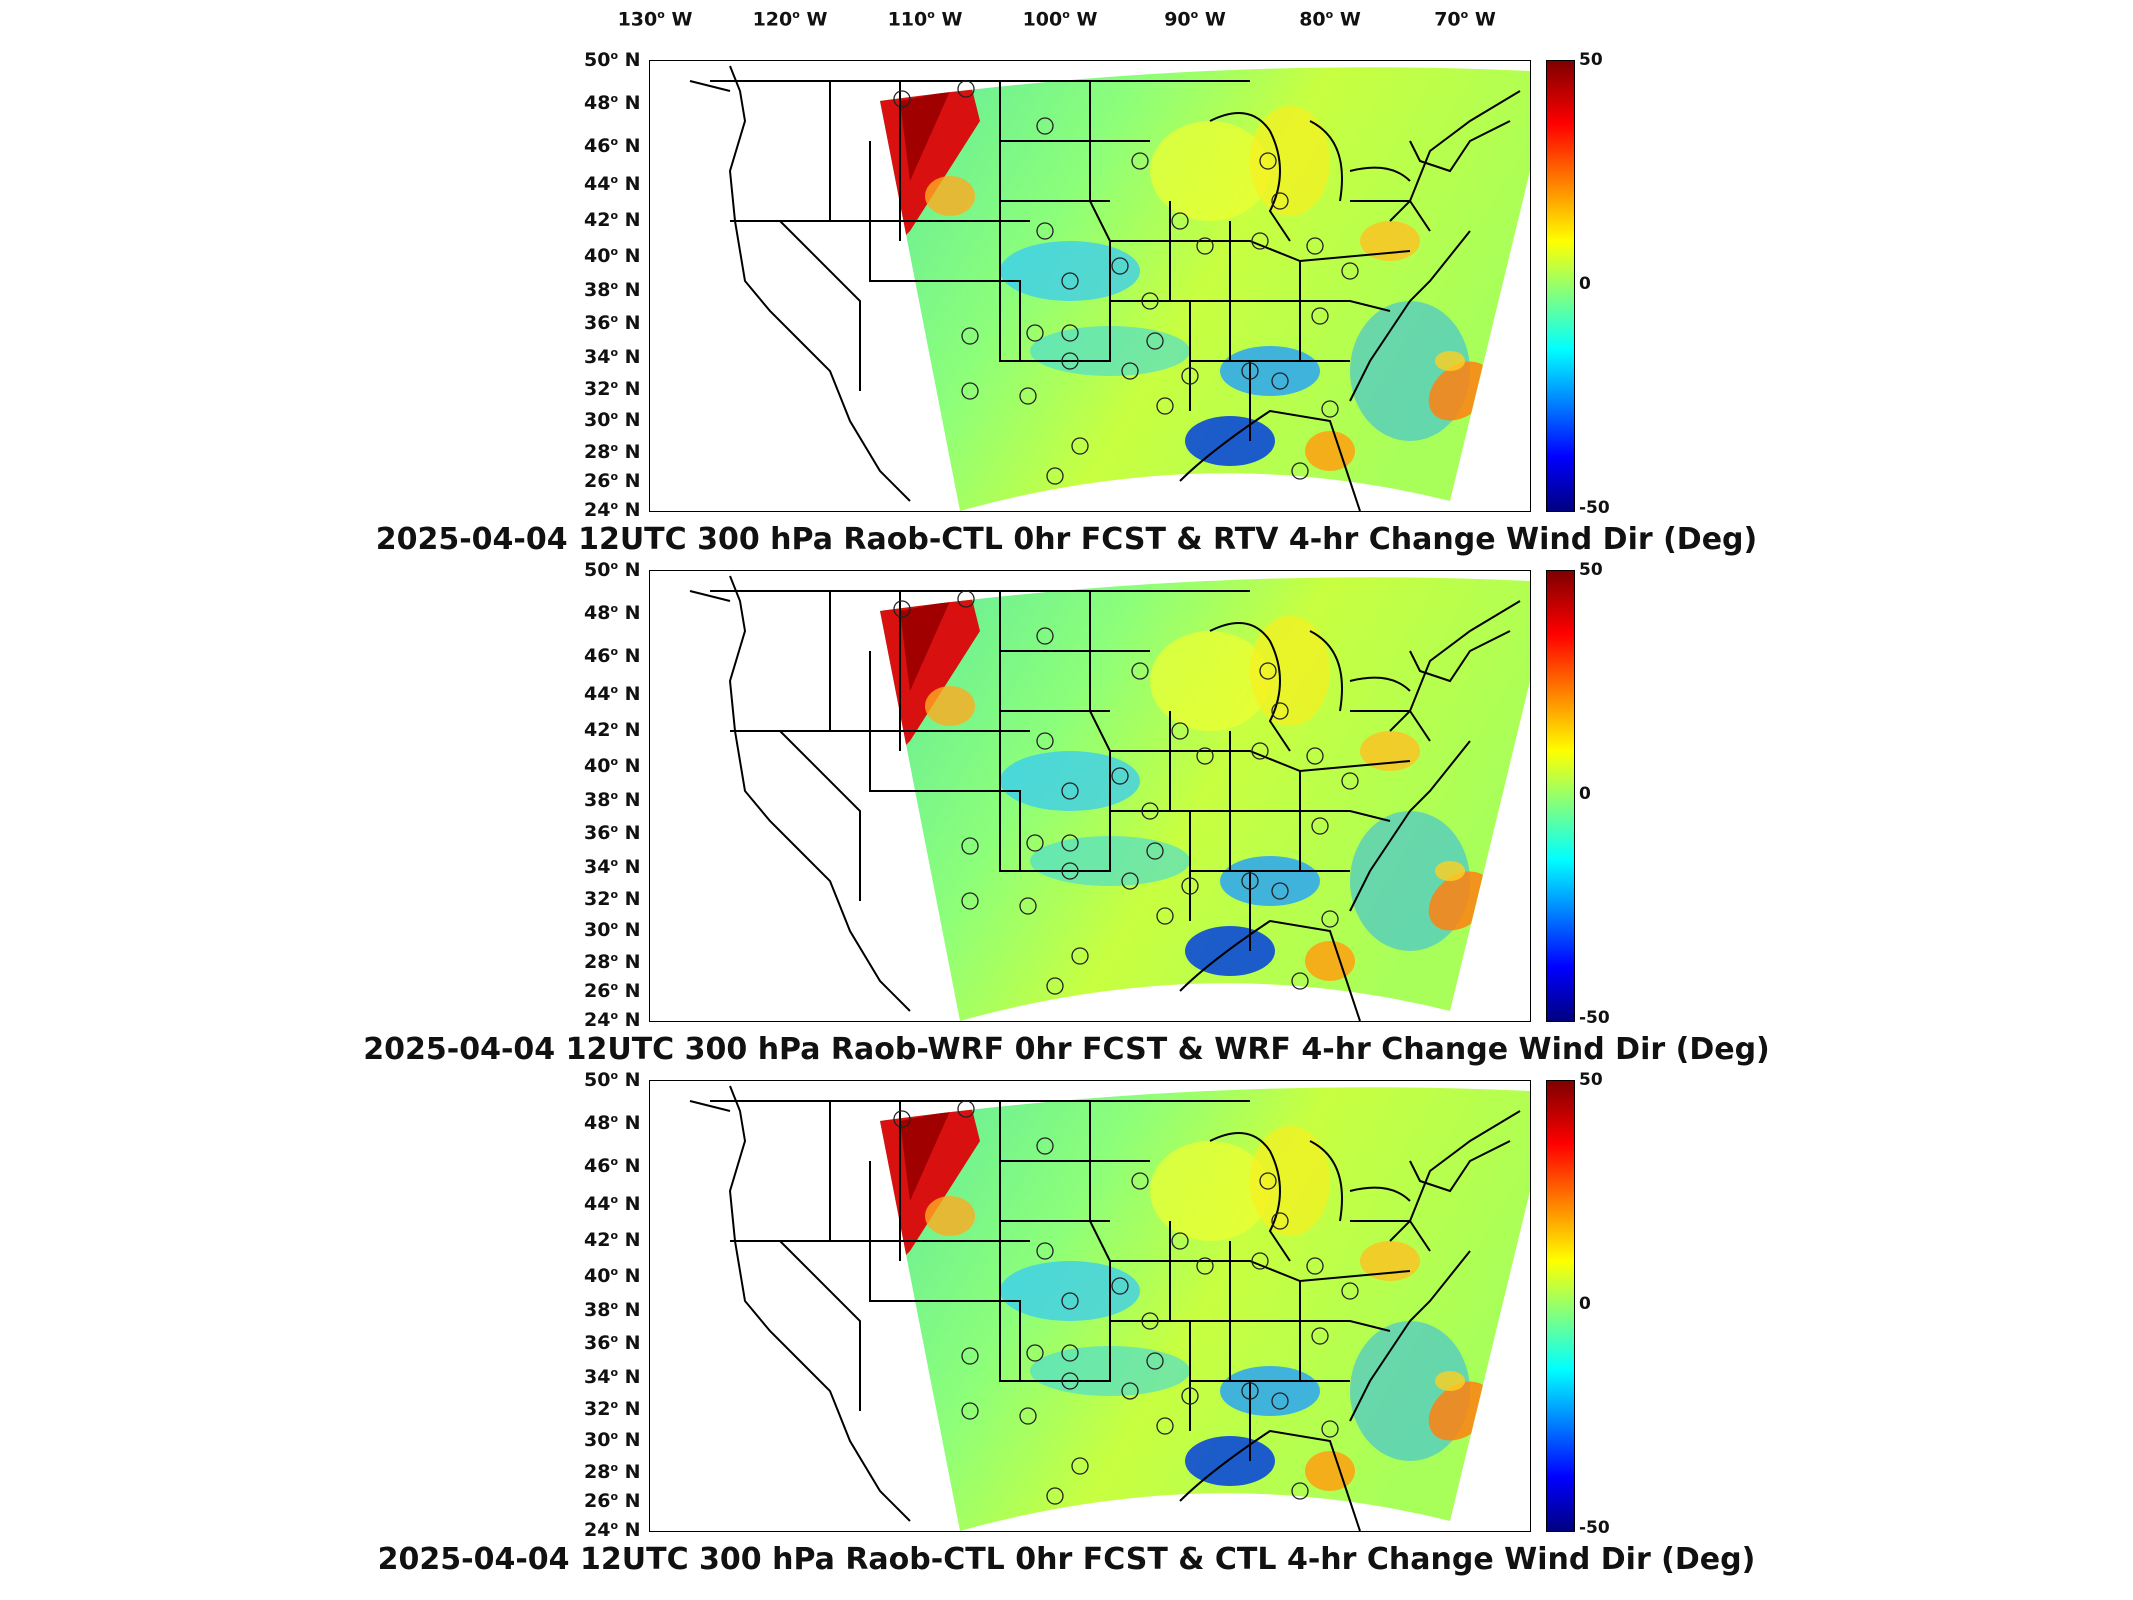 Image resolution: width=2133 pixels, height=1600 pixels. I want to click on lon-label: 70o W, so click(1465, 19).